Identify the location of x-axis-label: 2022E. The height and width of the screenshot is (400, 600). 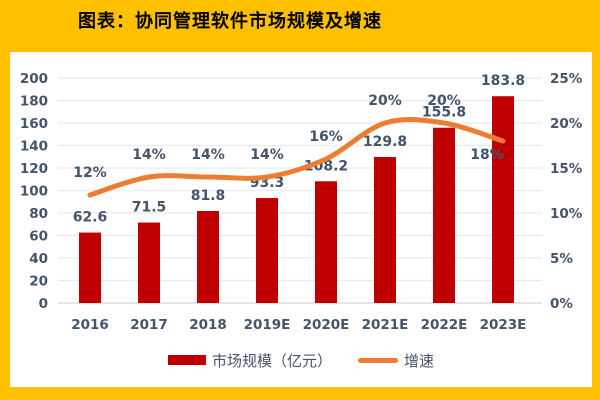
(444, 325).